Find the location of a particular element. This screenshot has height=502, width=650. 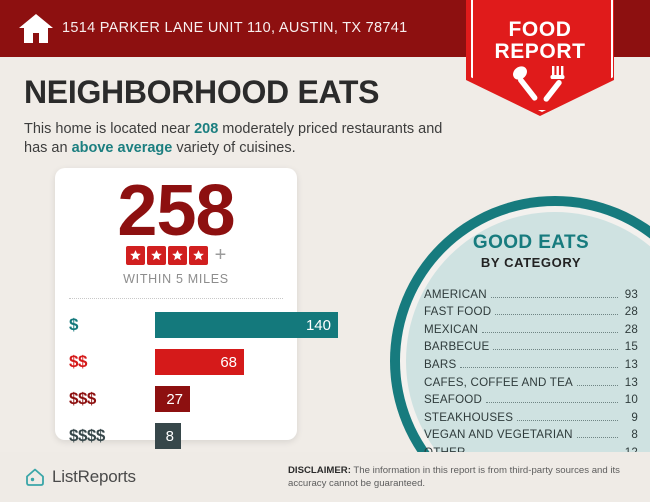

price-bar: 140 is located at coordinates (246, 325).